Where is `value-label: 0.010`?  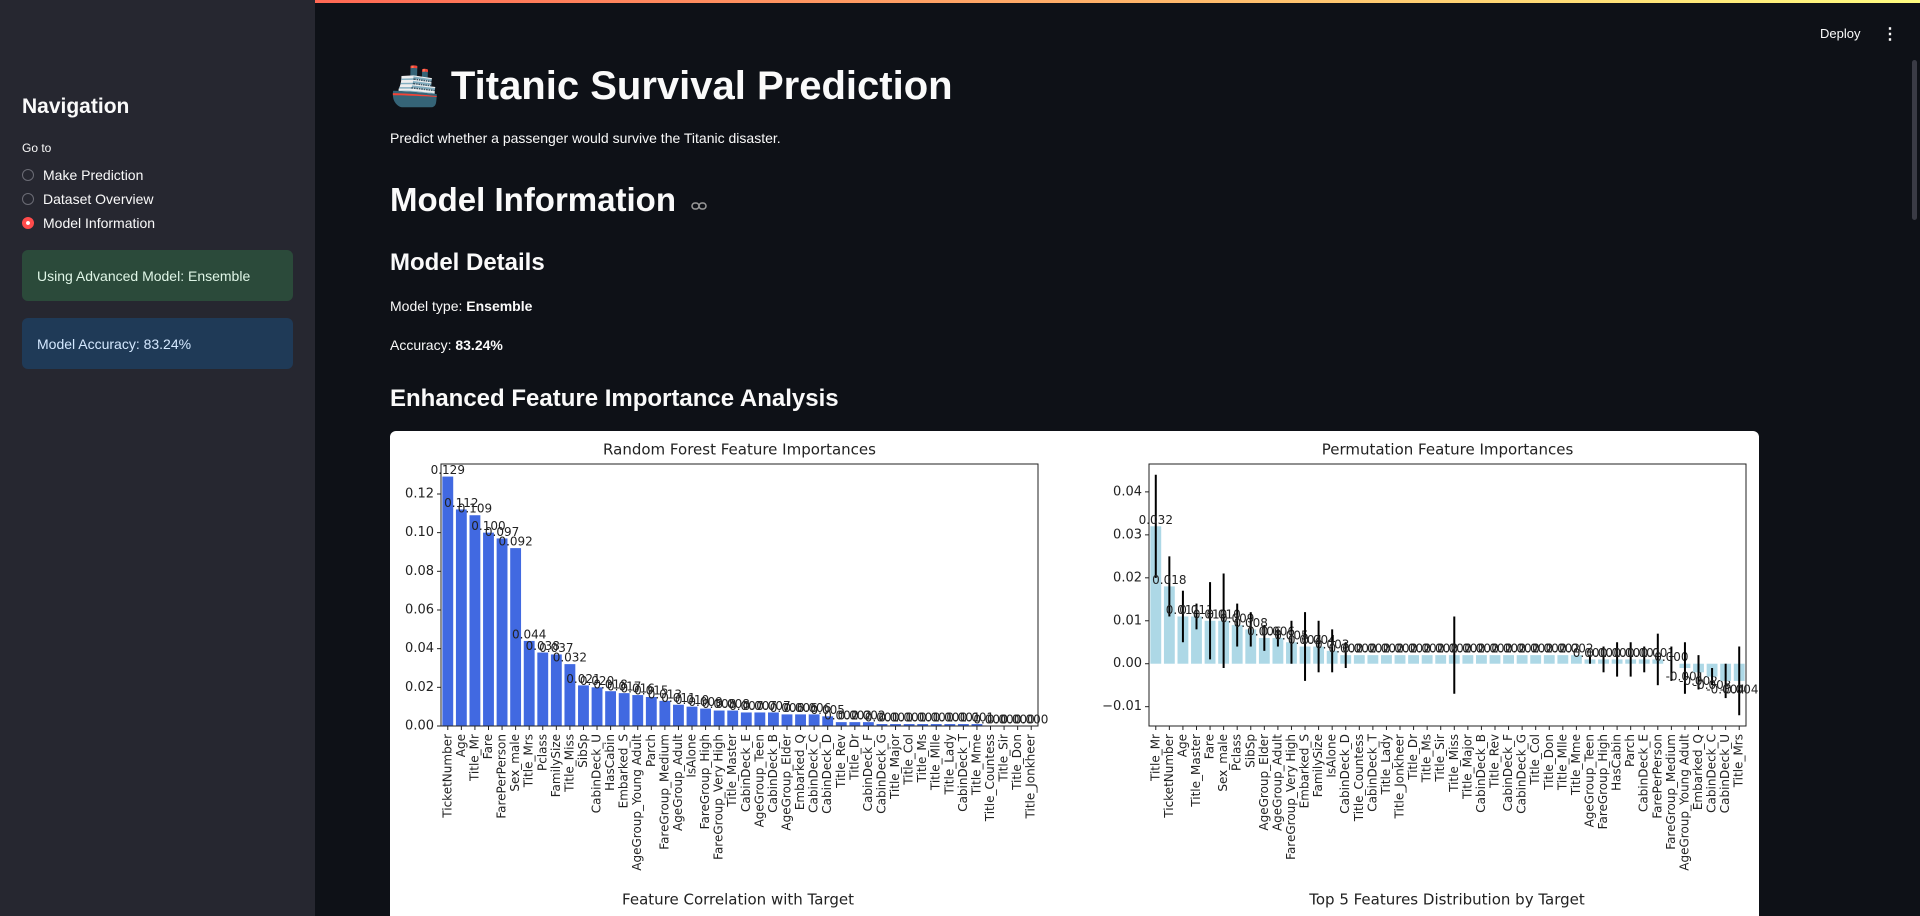 value-label: 0.010 is located at coordinates (1223, 614).